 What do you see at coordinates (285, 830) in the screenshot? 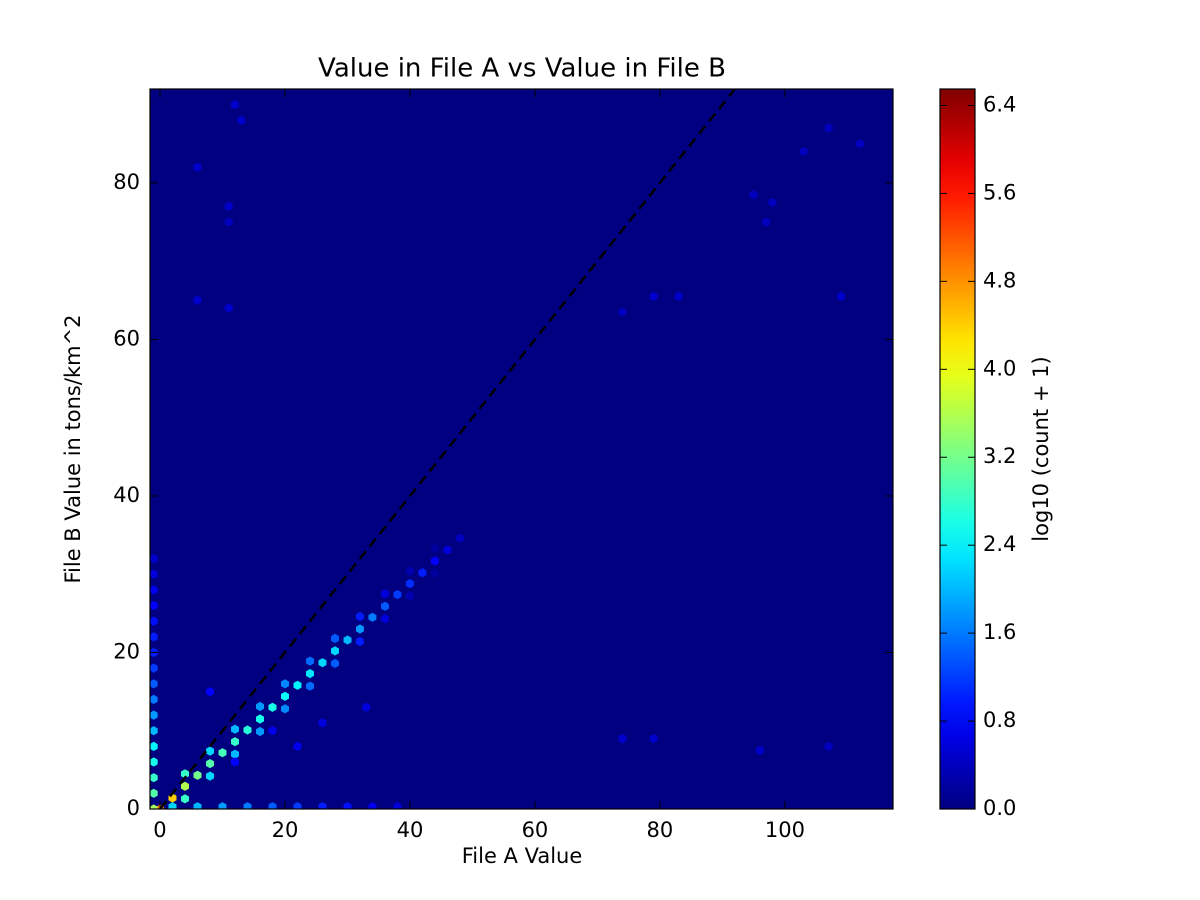
I see `x-tick-label: 20` at bounding box center [285, 830].